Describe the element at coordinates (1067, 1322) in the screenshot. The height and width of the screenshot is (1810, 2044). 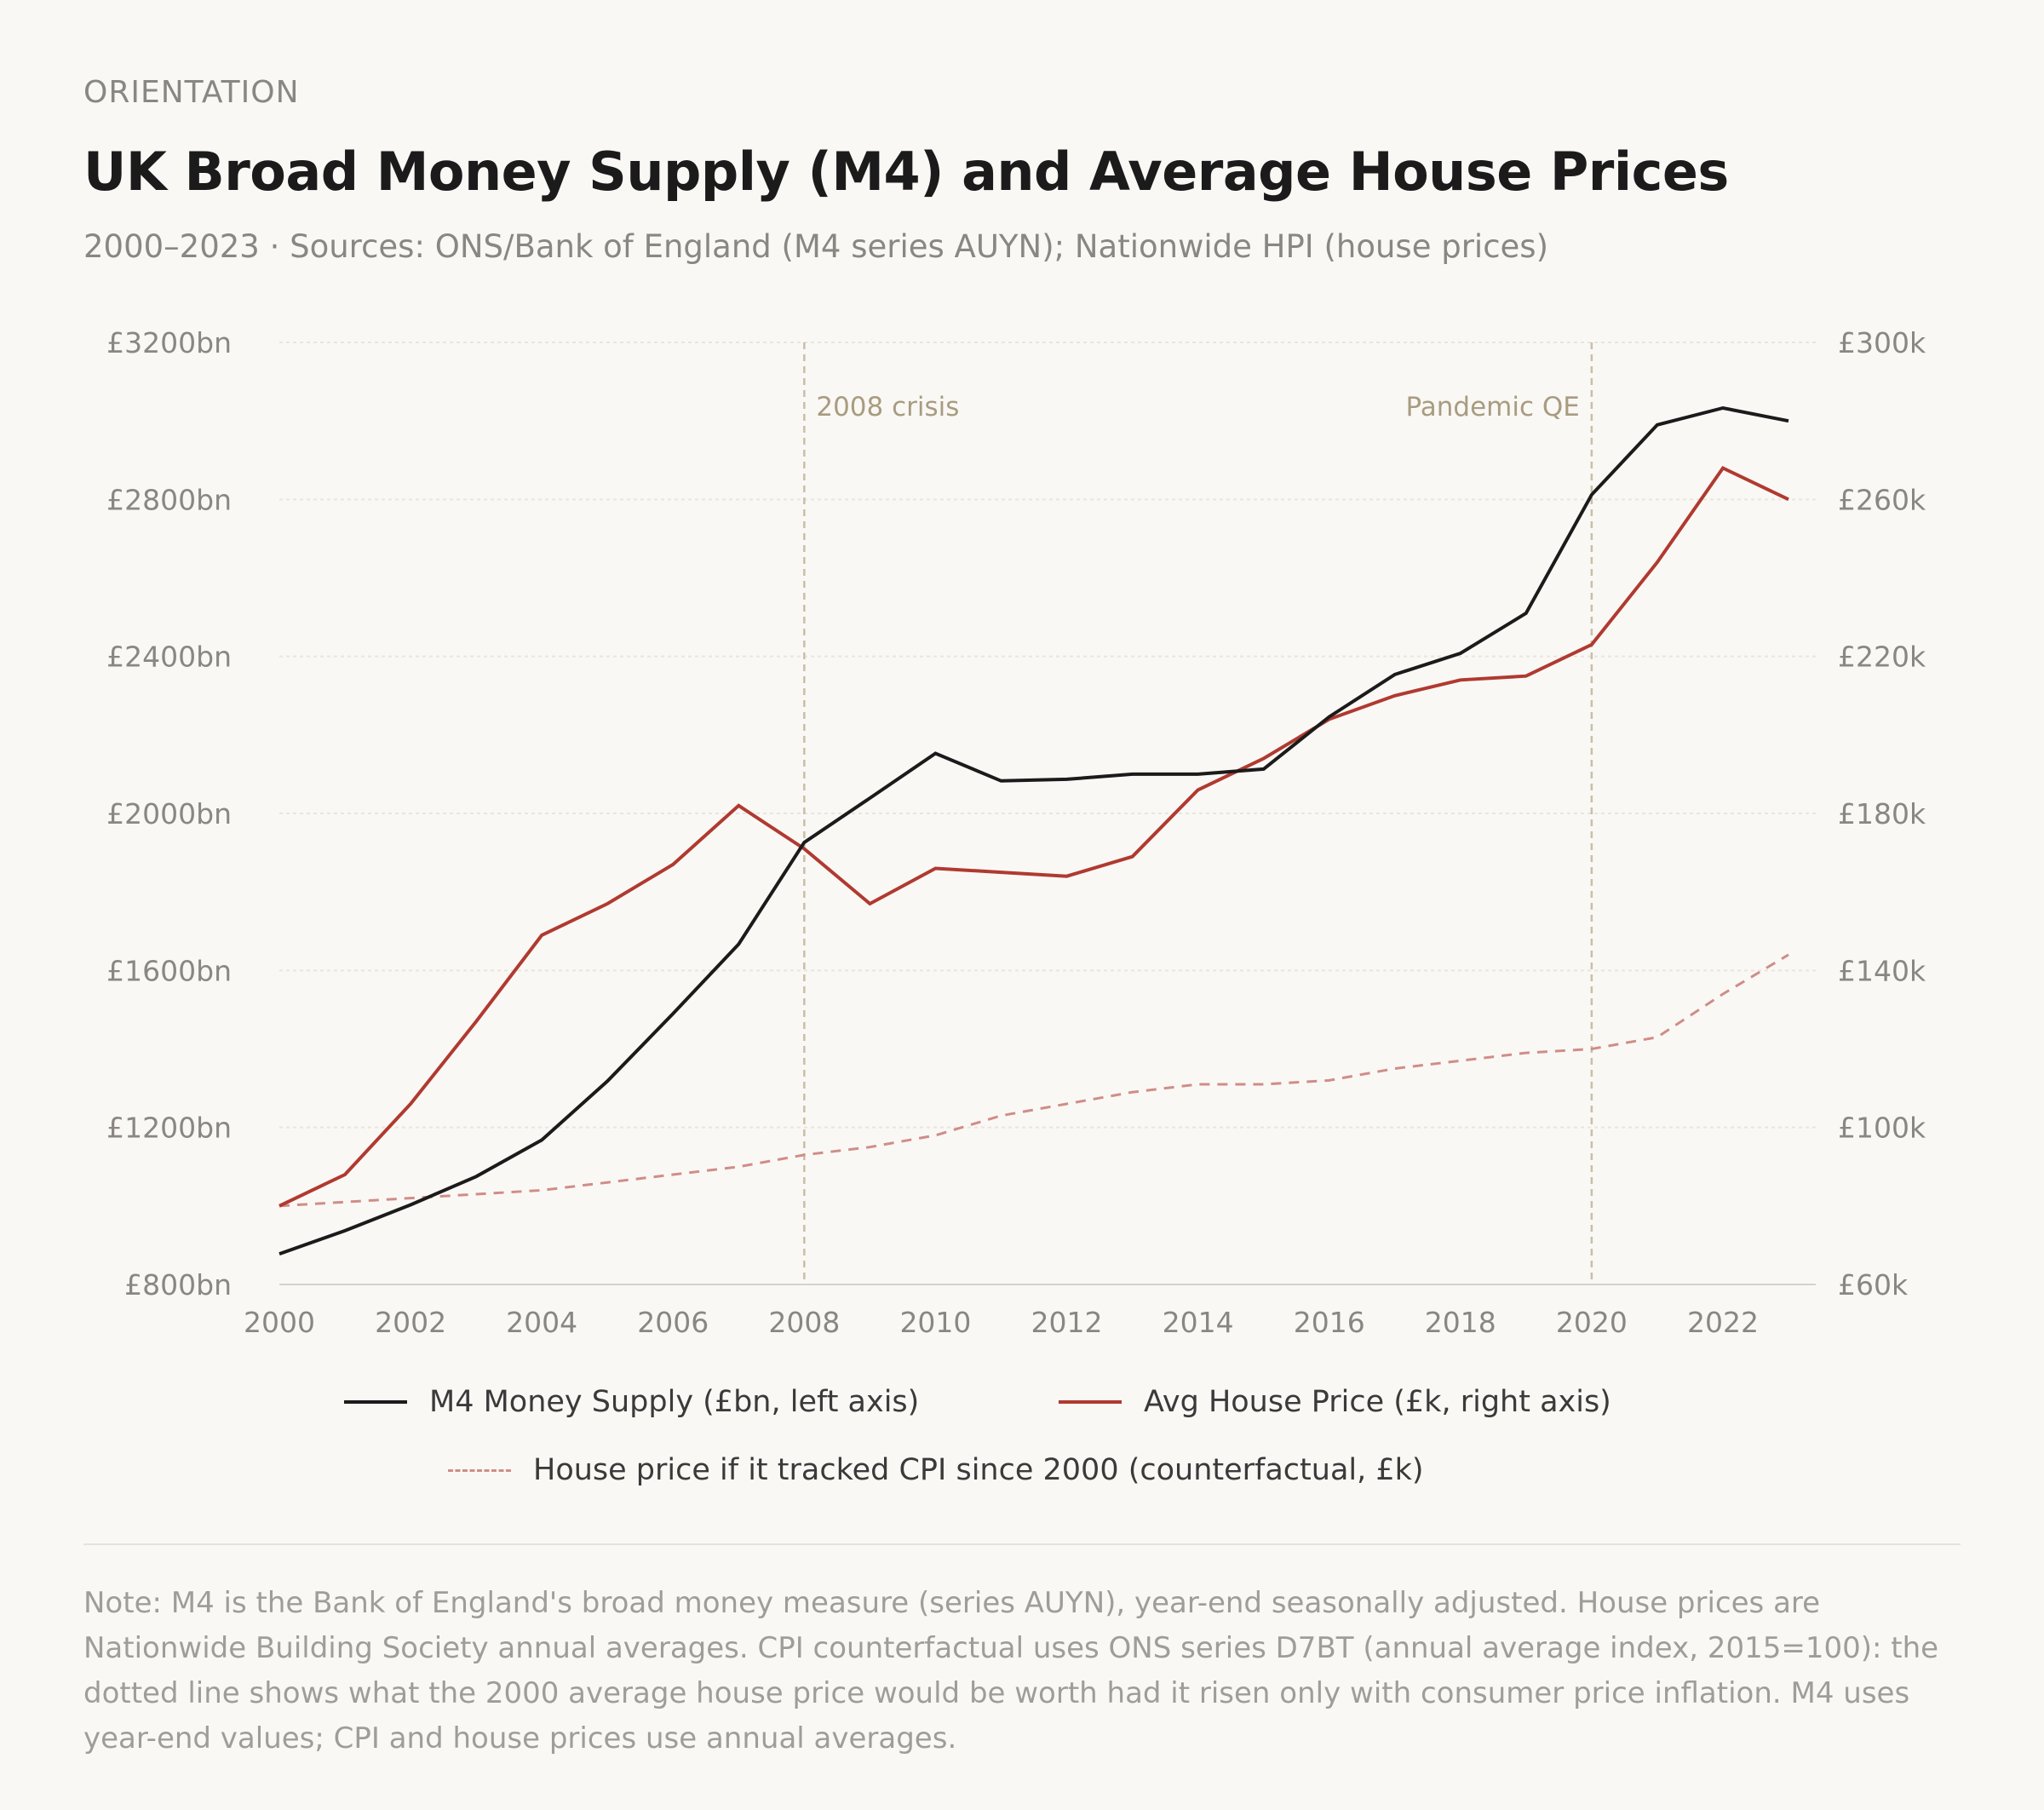
I see `x-tick-label: 2012` at that location.